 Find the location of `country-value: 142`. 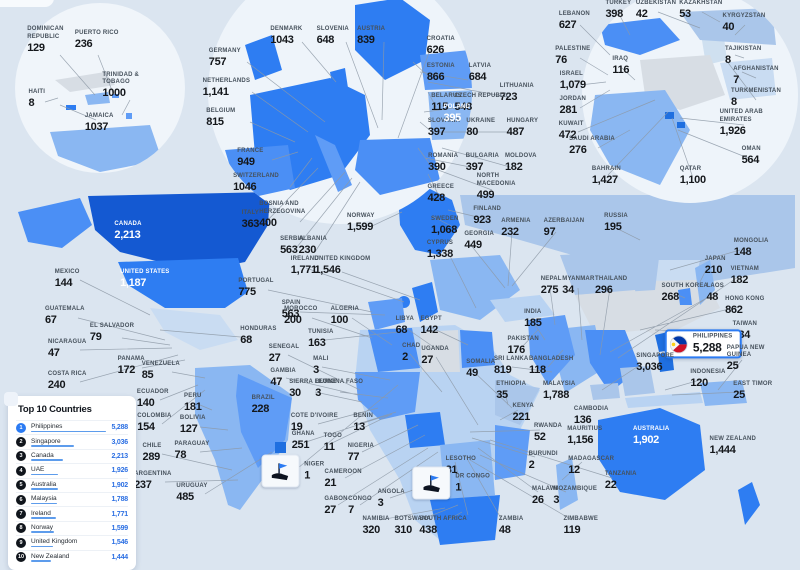

country-value: 142 is located at coordinates (429, 329).